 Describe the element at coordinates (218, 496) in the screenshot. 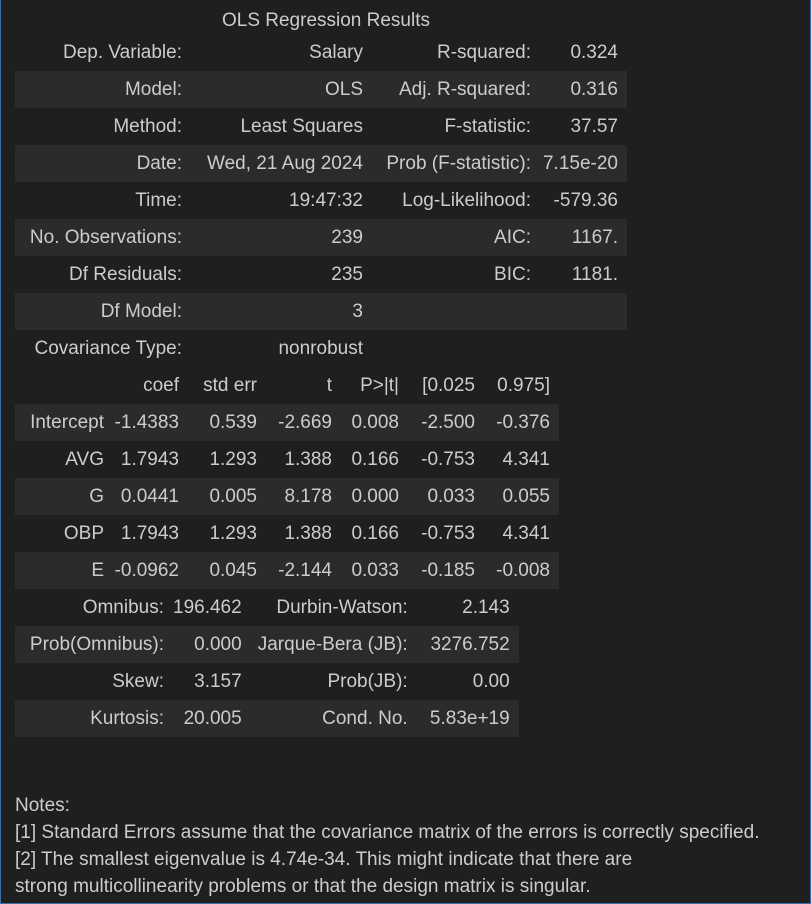

I see `table-cell: 0.005` at that location.